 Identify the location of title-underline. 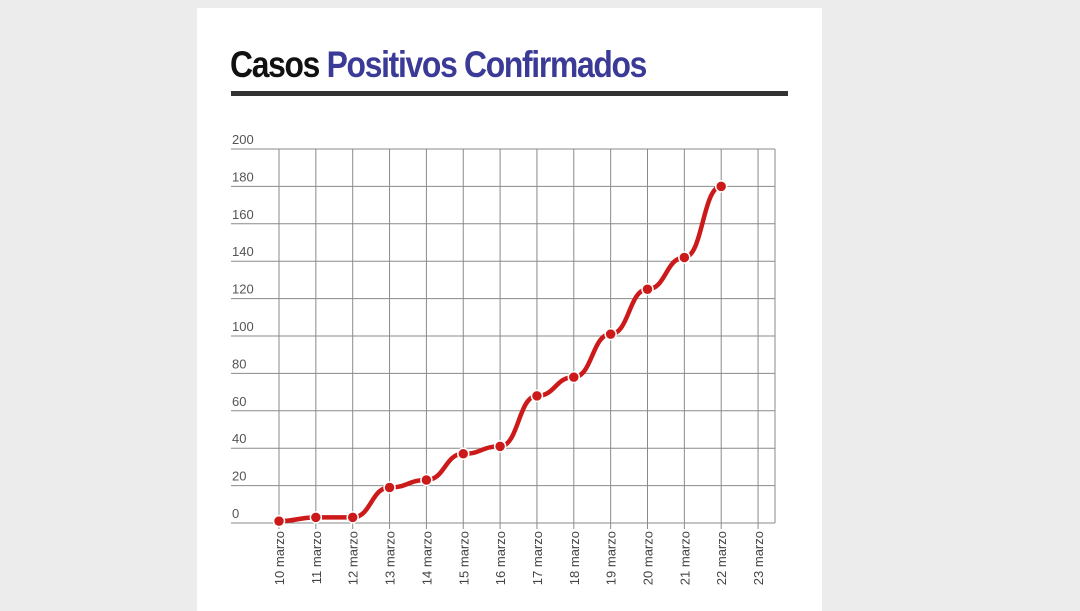
(509, 93).